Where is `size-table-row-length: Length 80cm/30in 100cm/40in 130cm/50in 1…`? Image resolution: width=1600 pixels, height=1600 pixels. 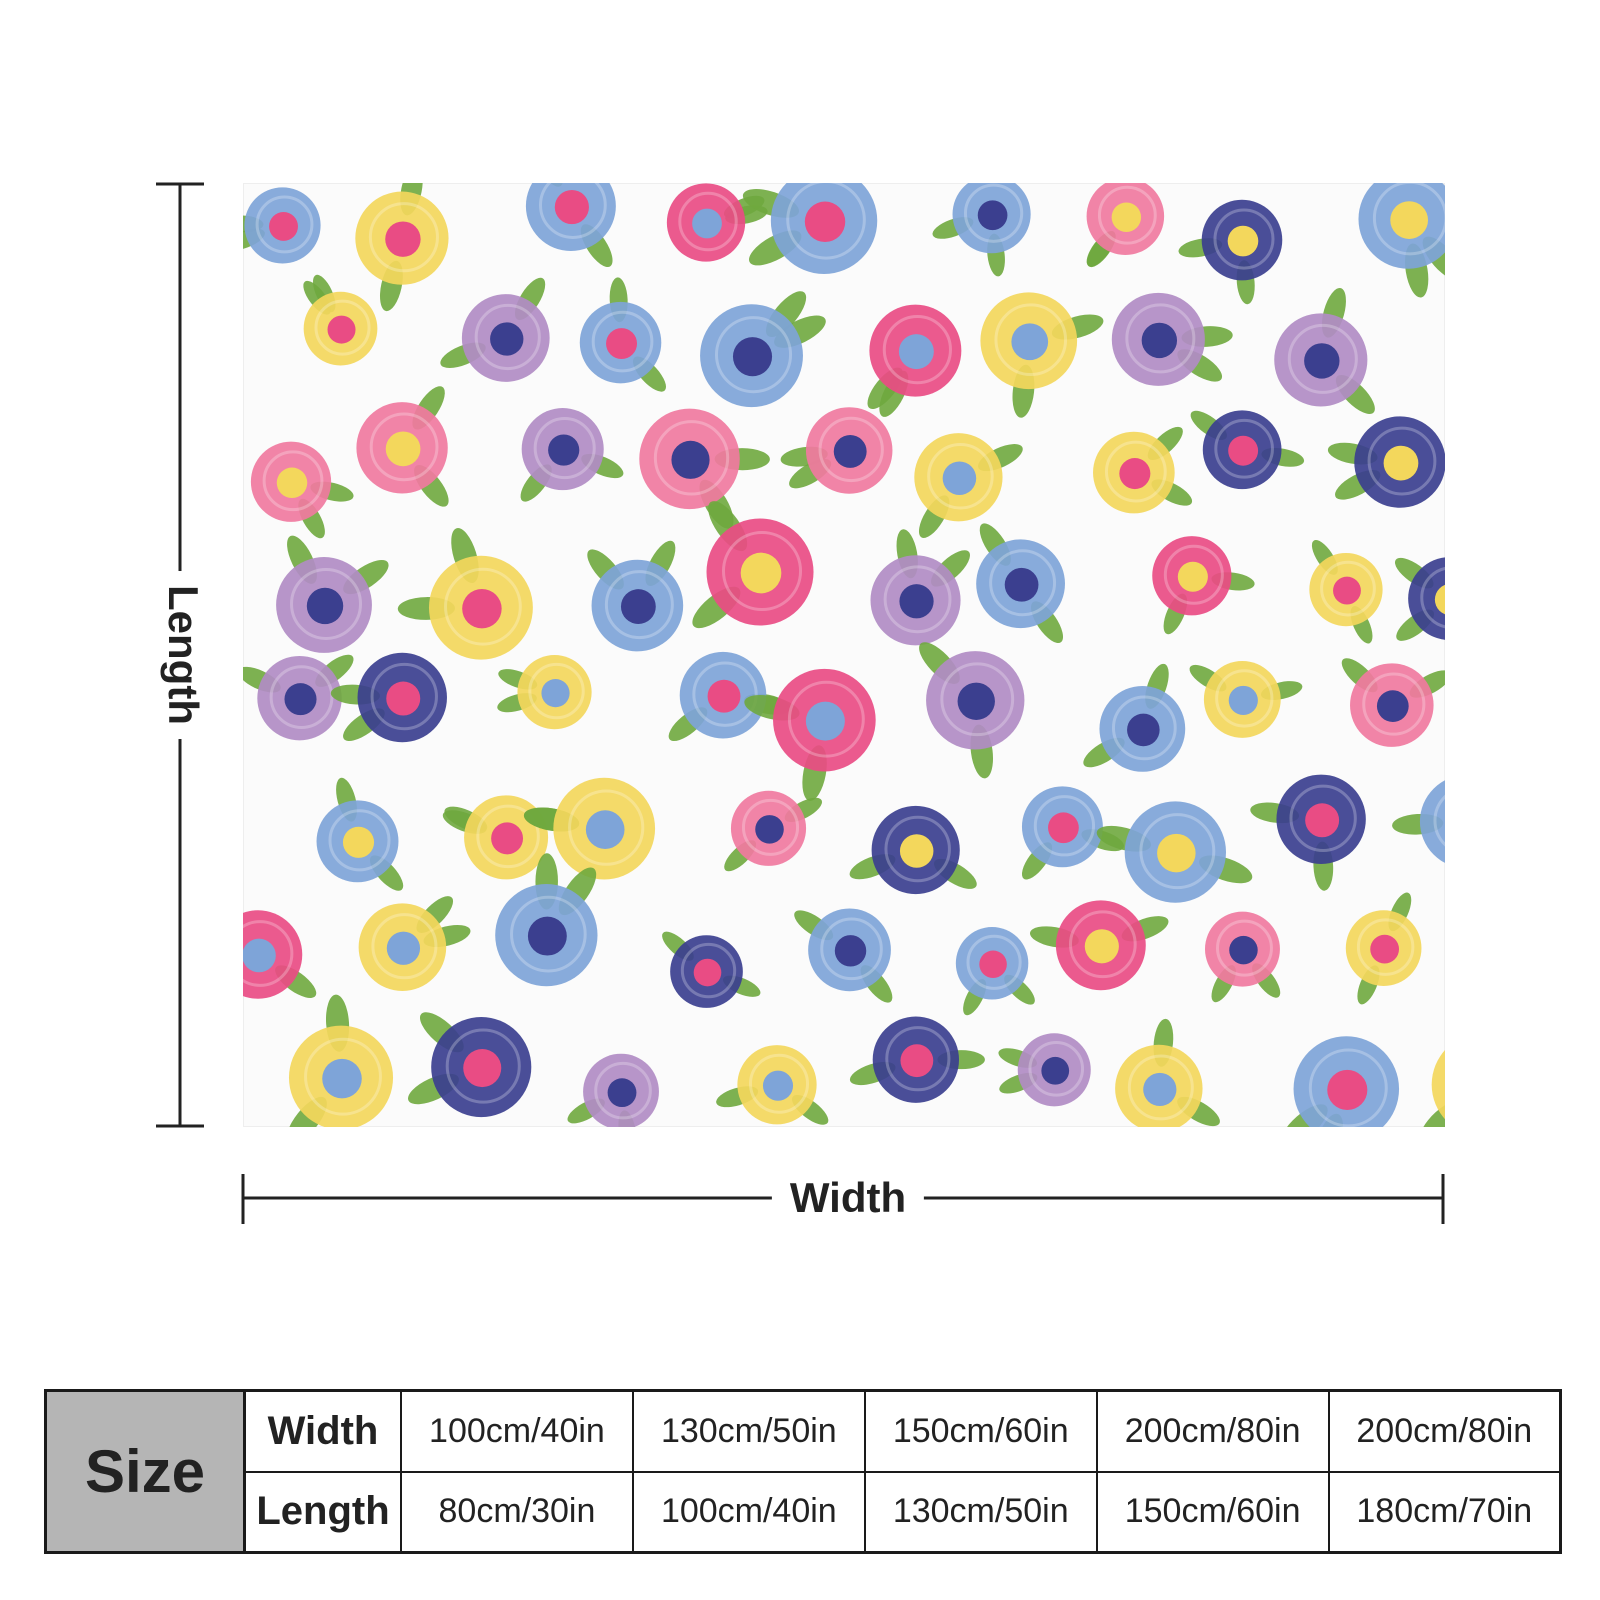
size-table-row-length: Length 80cm/30in 100cm/40in 130cm/50in 1… is located at coordinates (804, 1512).